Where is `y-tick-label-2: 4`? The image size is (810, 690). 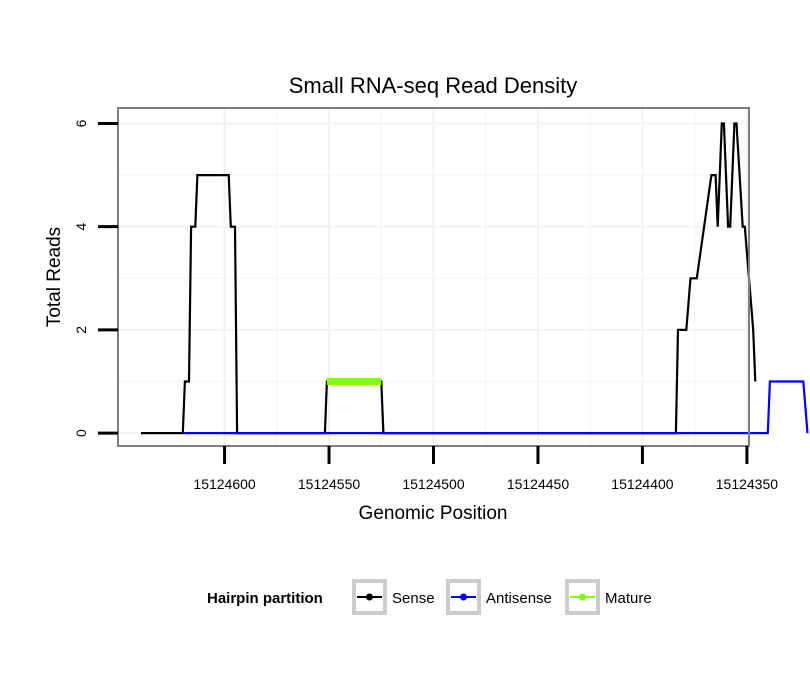 y-tick-label-2: 4 is located at coordinates (81, 227).